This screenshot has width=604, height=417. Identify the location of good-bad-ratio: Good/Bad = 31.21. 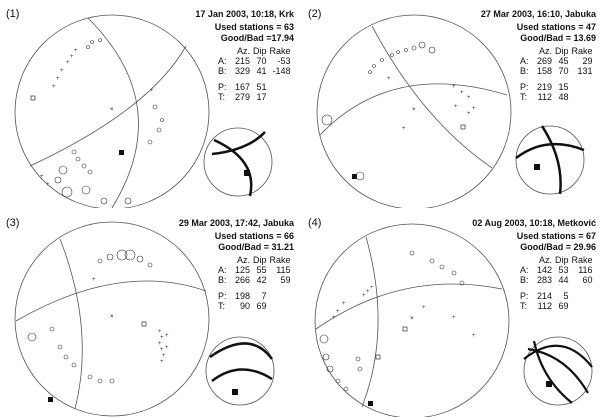
(256, 247).